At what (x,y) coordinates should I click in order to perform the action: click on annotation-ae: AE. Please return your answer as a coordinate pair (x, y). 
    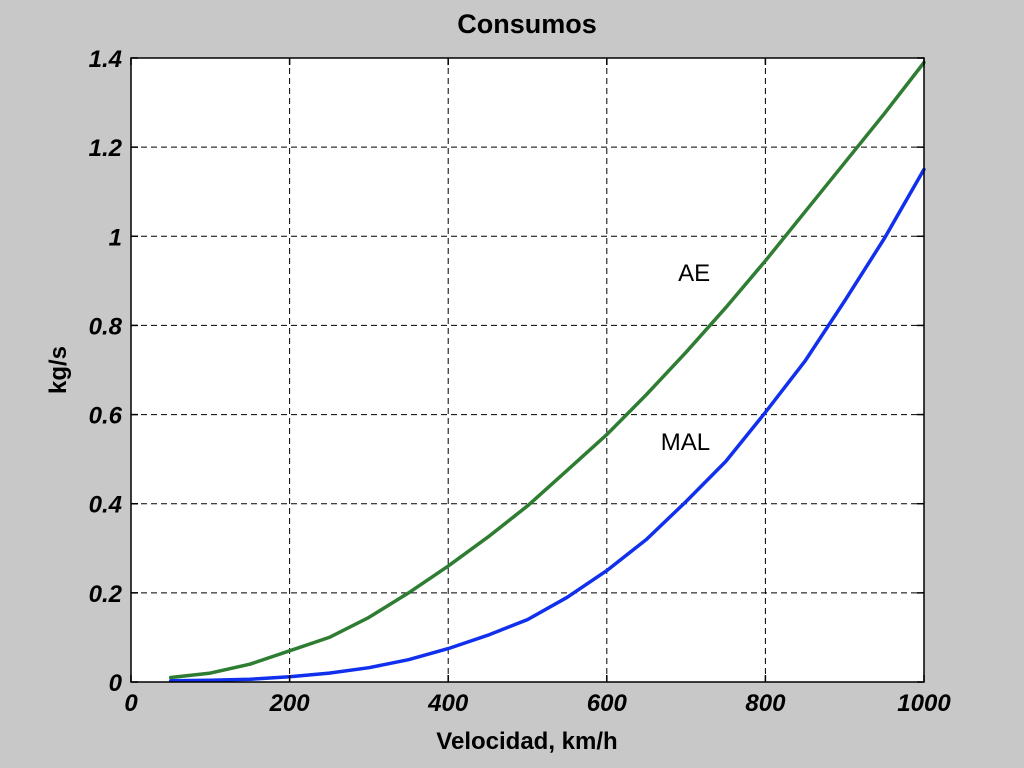
    Looking at the image, I should click on (694, 273).